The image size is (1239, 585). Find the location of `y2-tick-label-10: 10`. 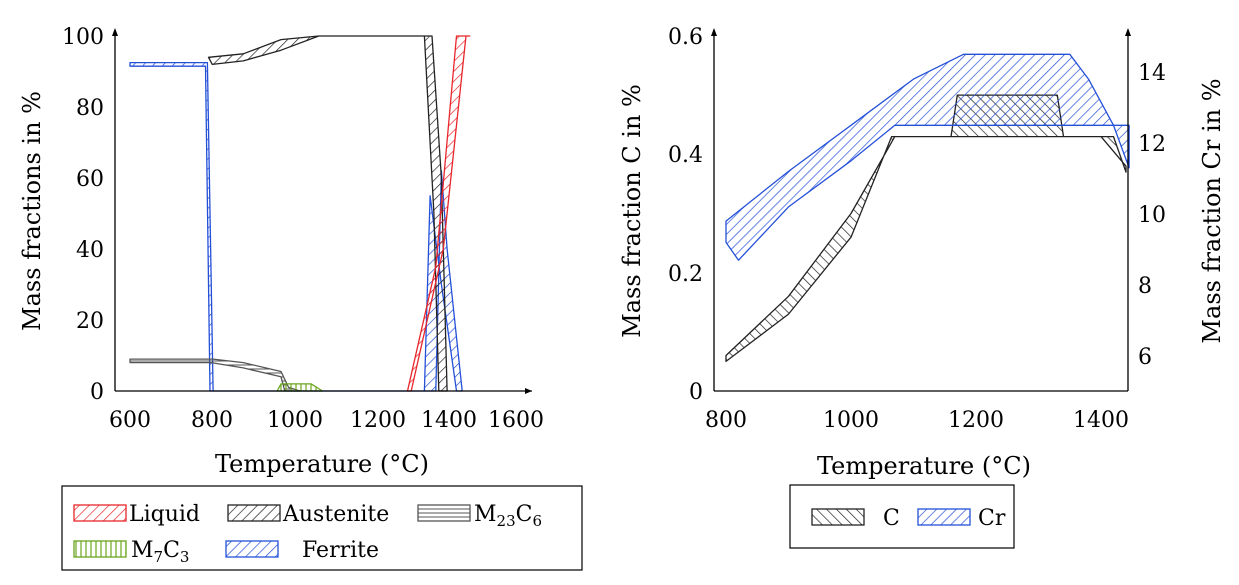

y2-tick-label-10: 10 is located at coordinates (1152, 215).